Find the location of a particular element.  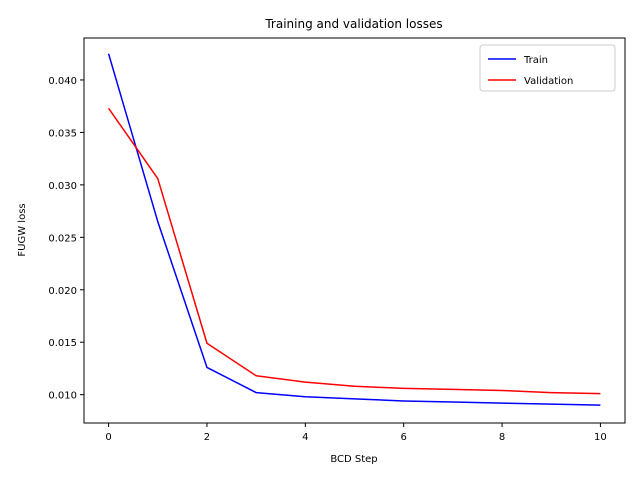

legend-label-validation: Validation is located at coordinates (548, 81).